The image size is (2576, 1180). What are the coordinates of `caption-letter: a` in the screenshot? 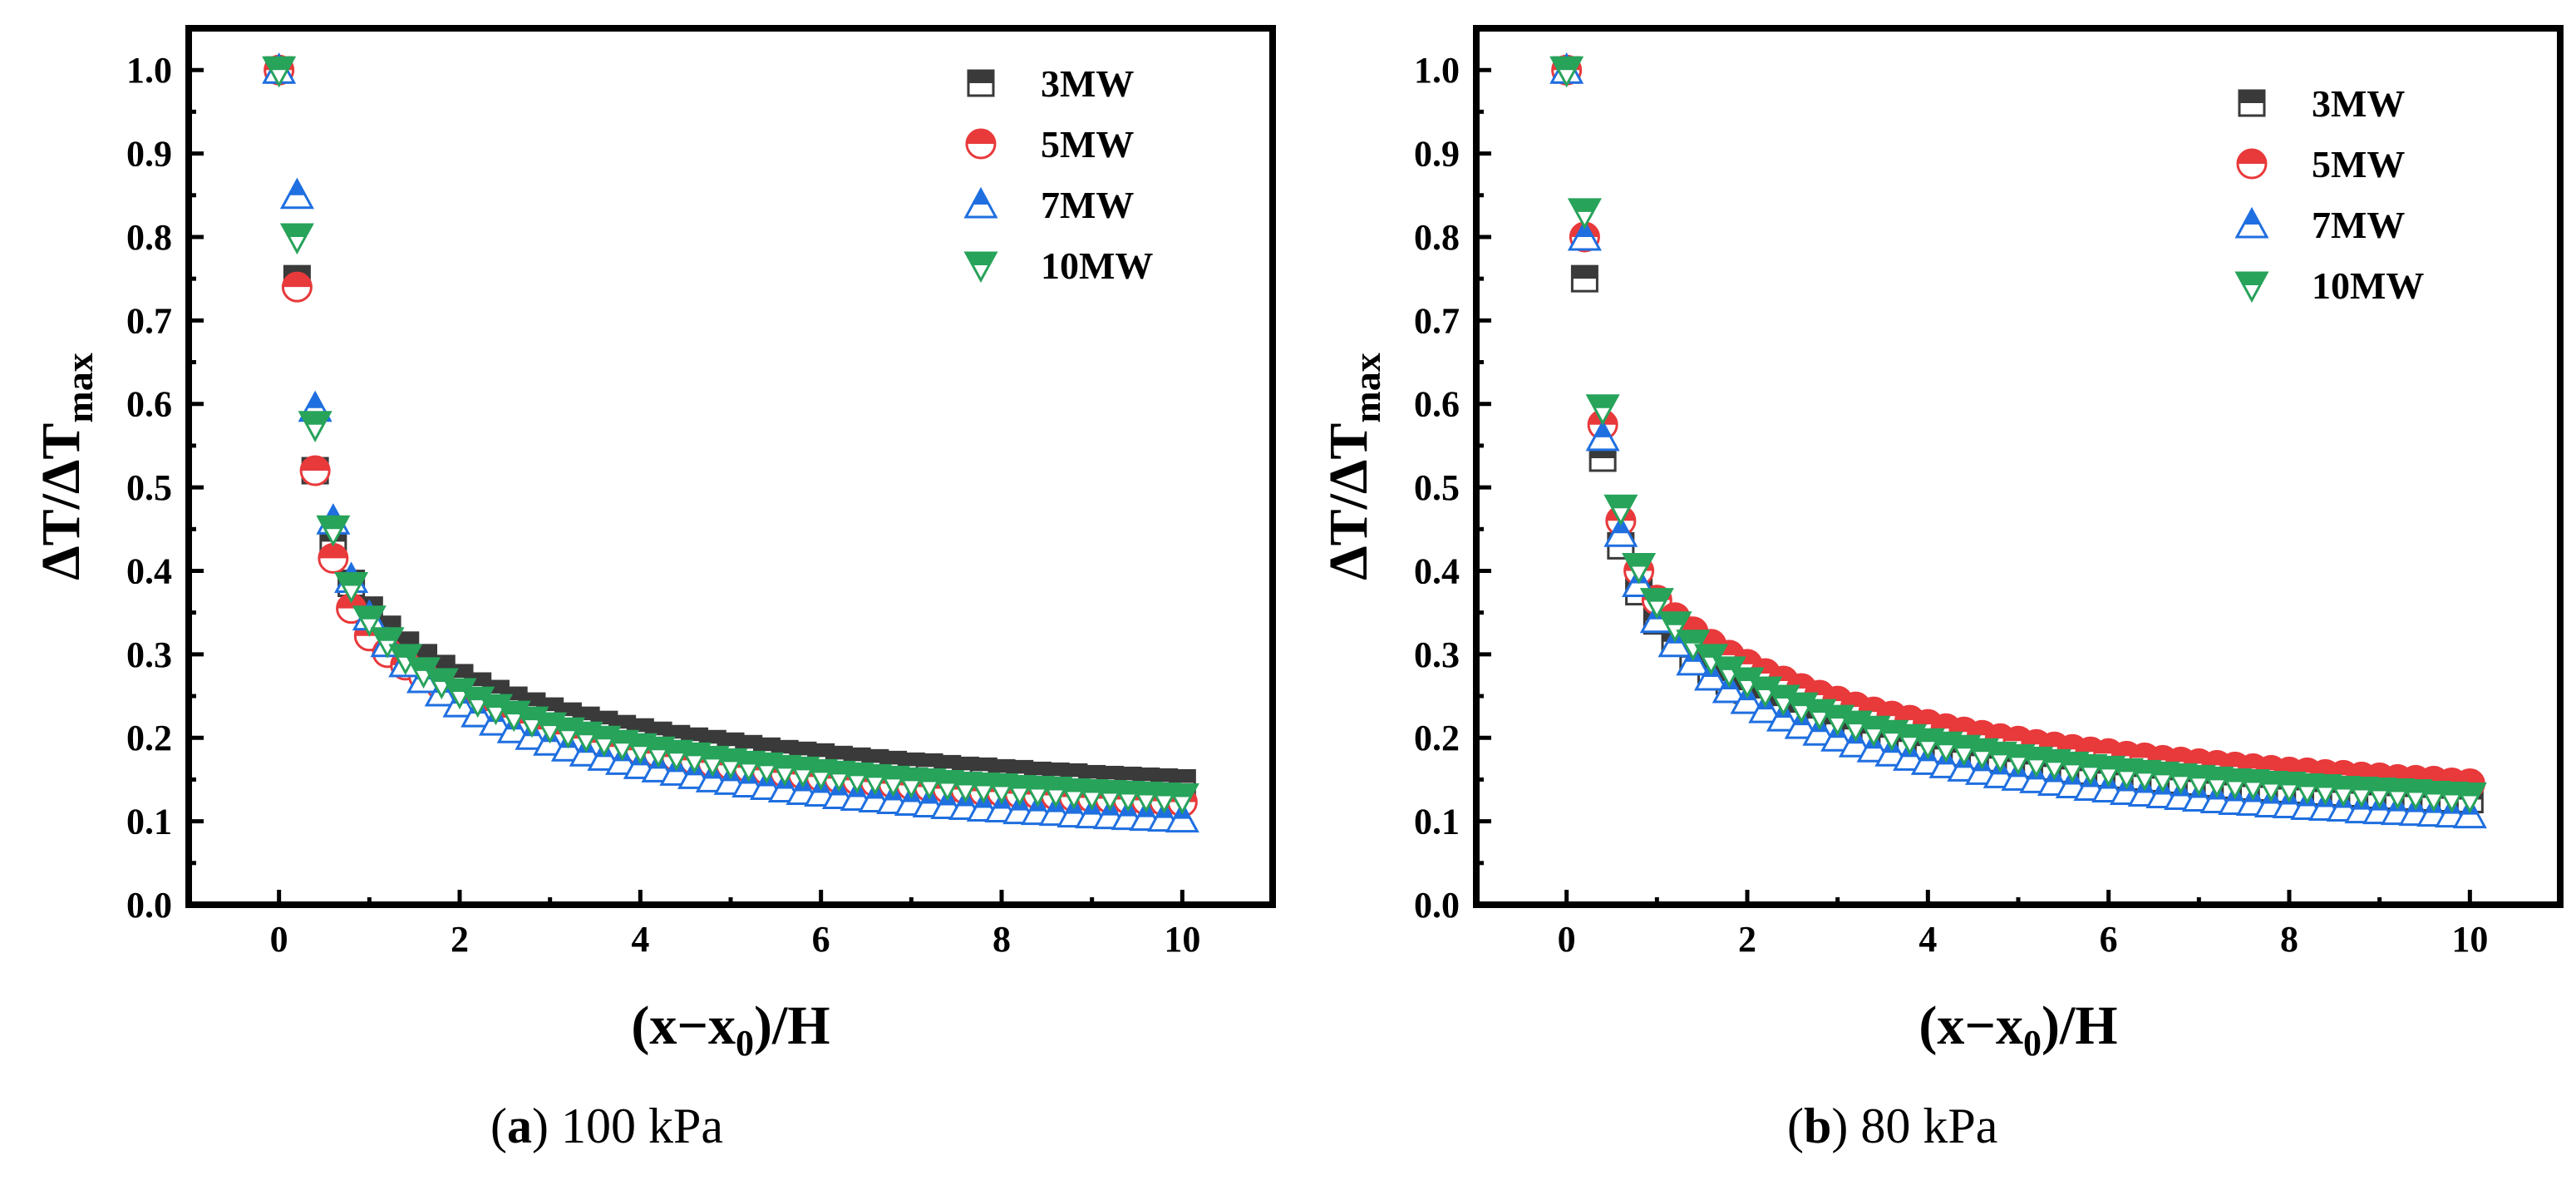 It's located at (519, 1126).